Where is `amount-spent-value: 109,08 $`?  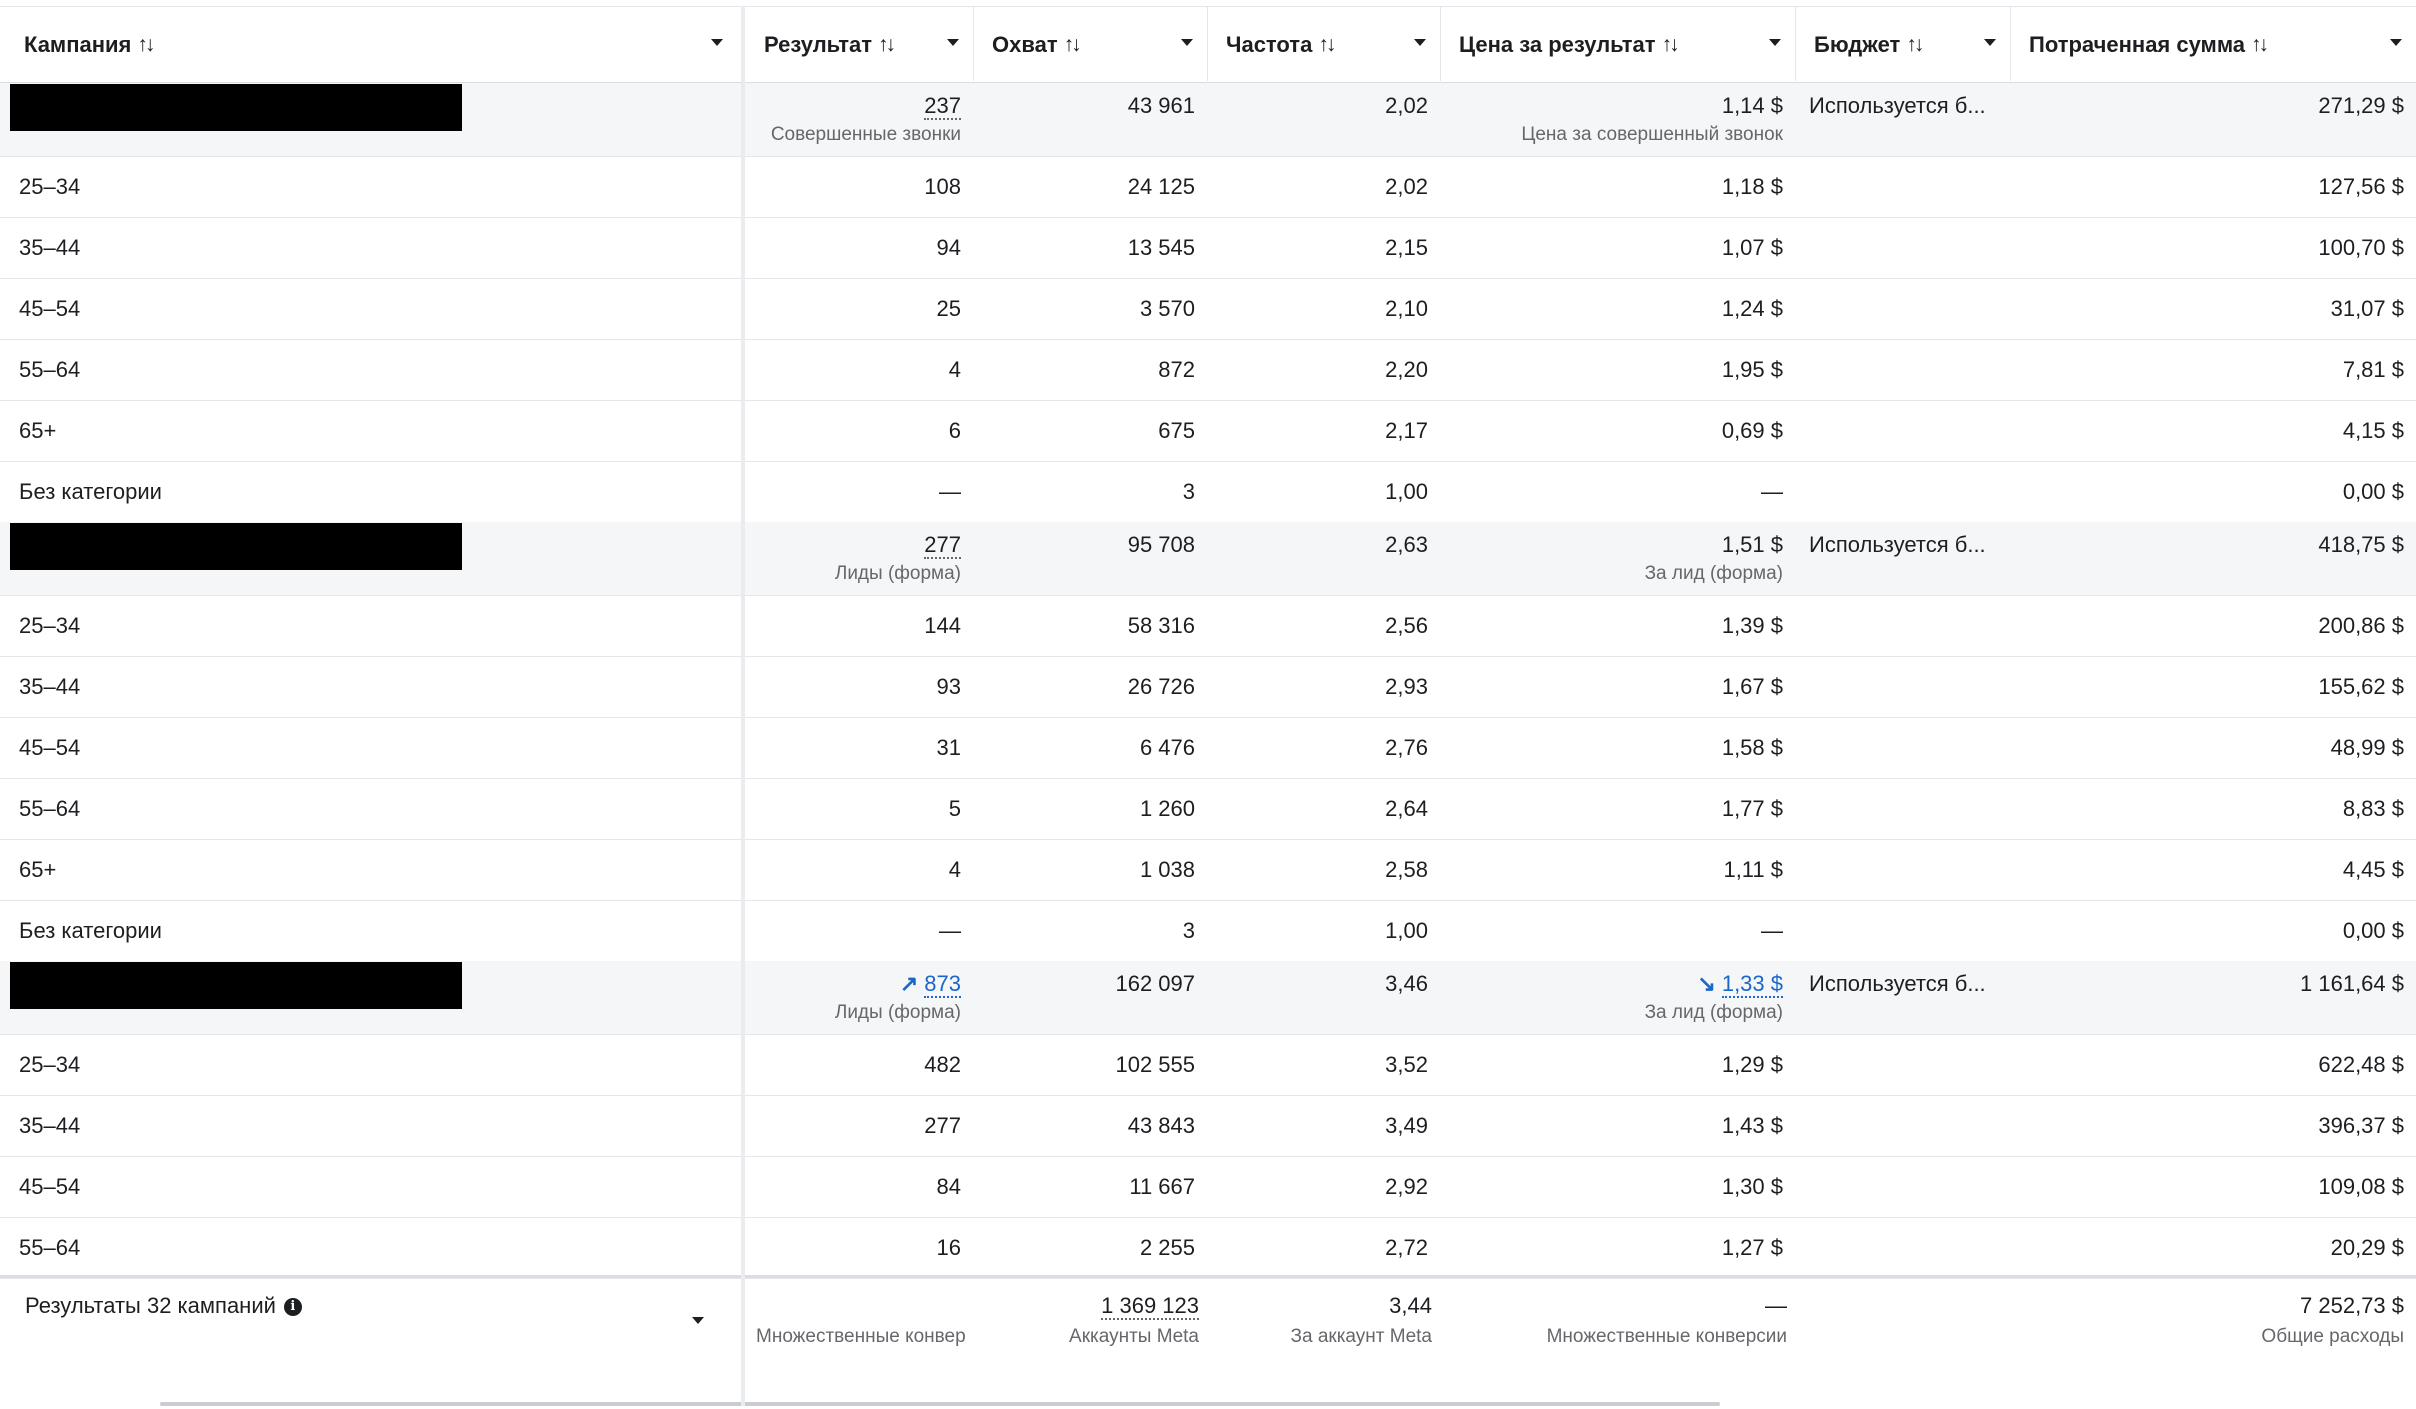
amount-spent-value: 109,08 $ is located at coordinates (2361, 1187).